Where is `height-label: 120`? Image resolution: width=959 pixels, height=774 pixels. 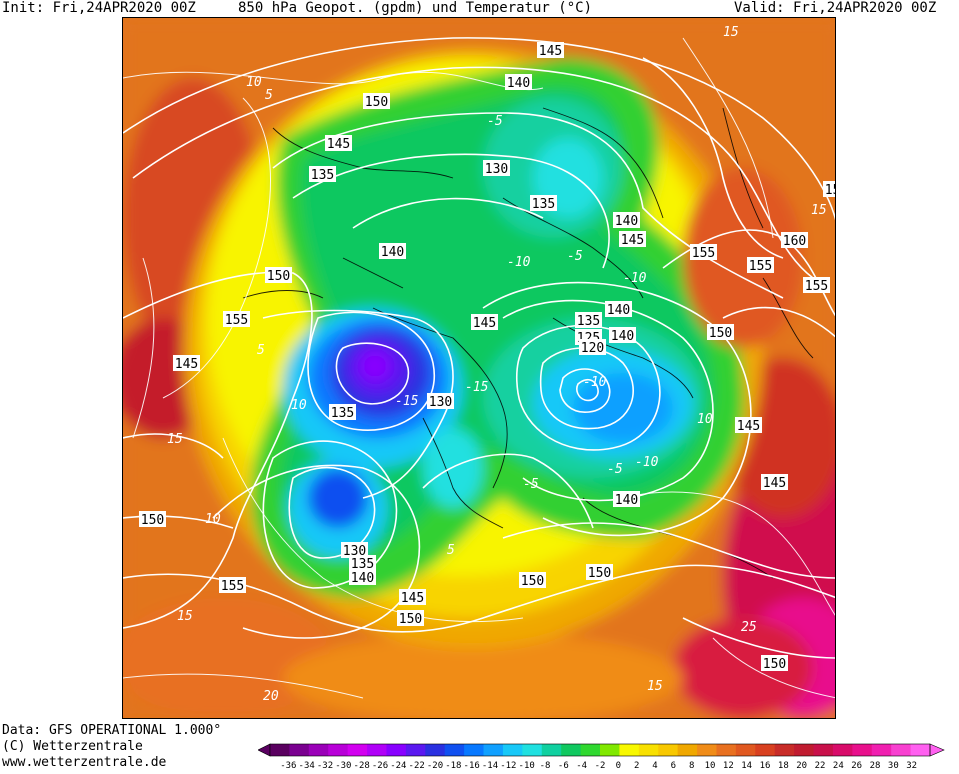
height-label: 120 is located at coordinates (592, 347).